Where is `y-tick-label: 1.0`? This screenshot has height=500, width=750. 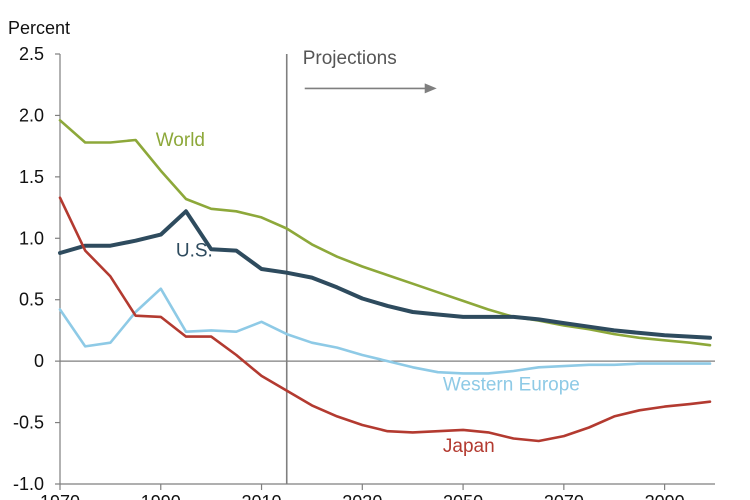 y-tick-label: 1.0 is located at coordinates (31, 238).